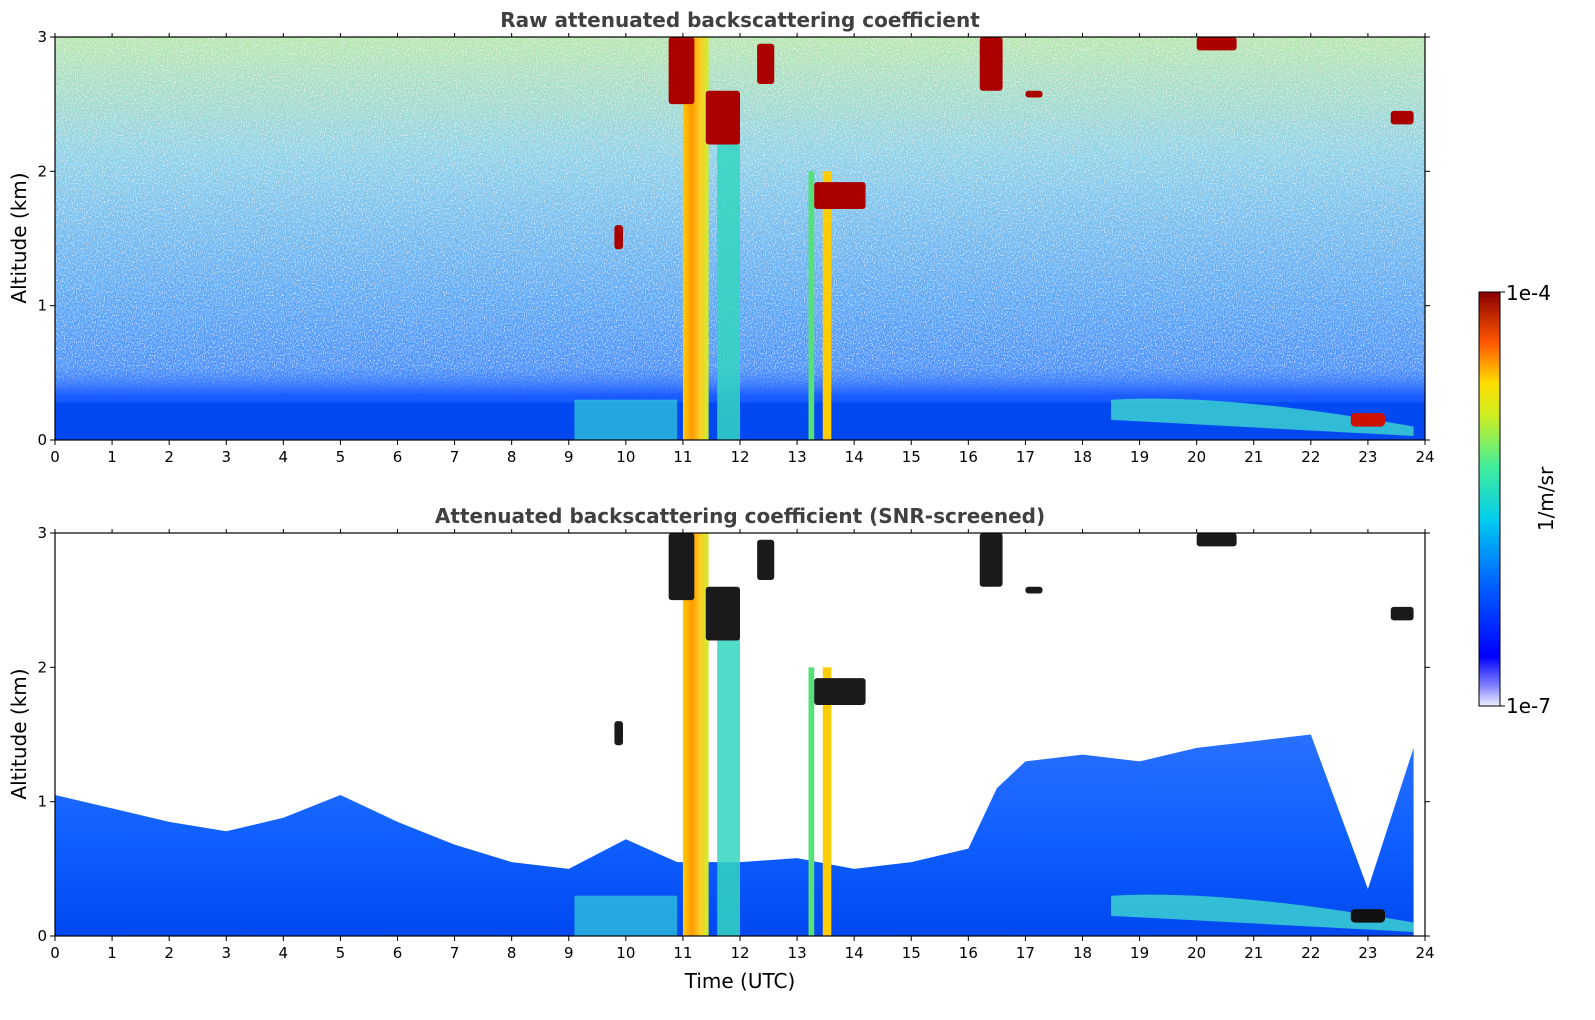 This screenshot has width=1595, height=1020. Describe the element at coordinates (1546, 498) in the screenshot. I see `colorbar-unit-label: 1/m/sr` at that location.